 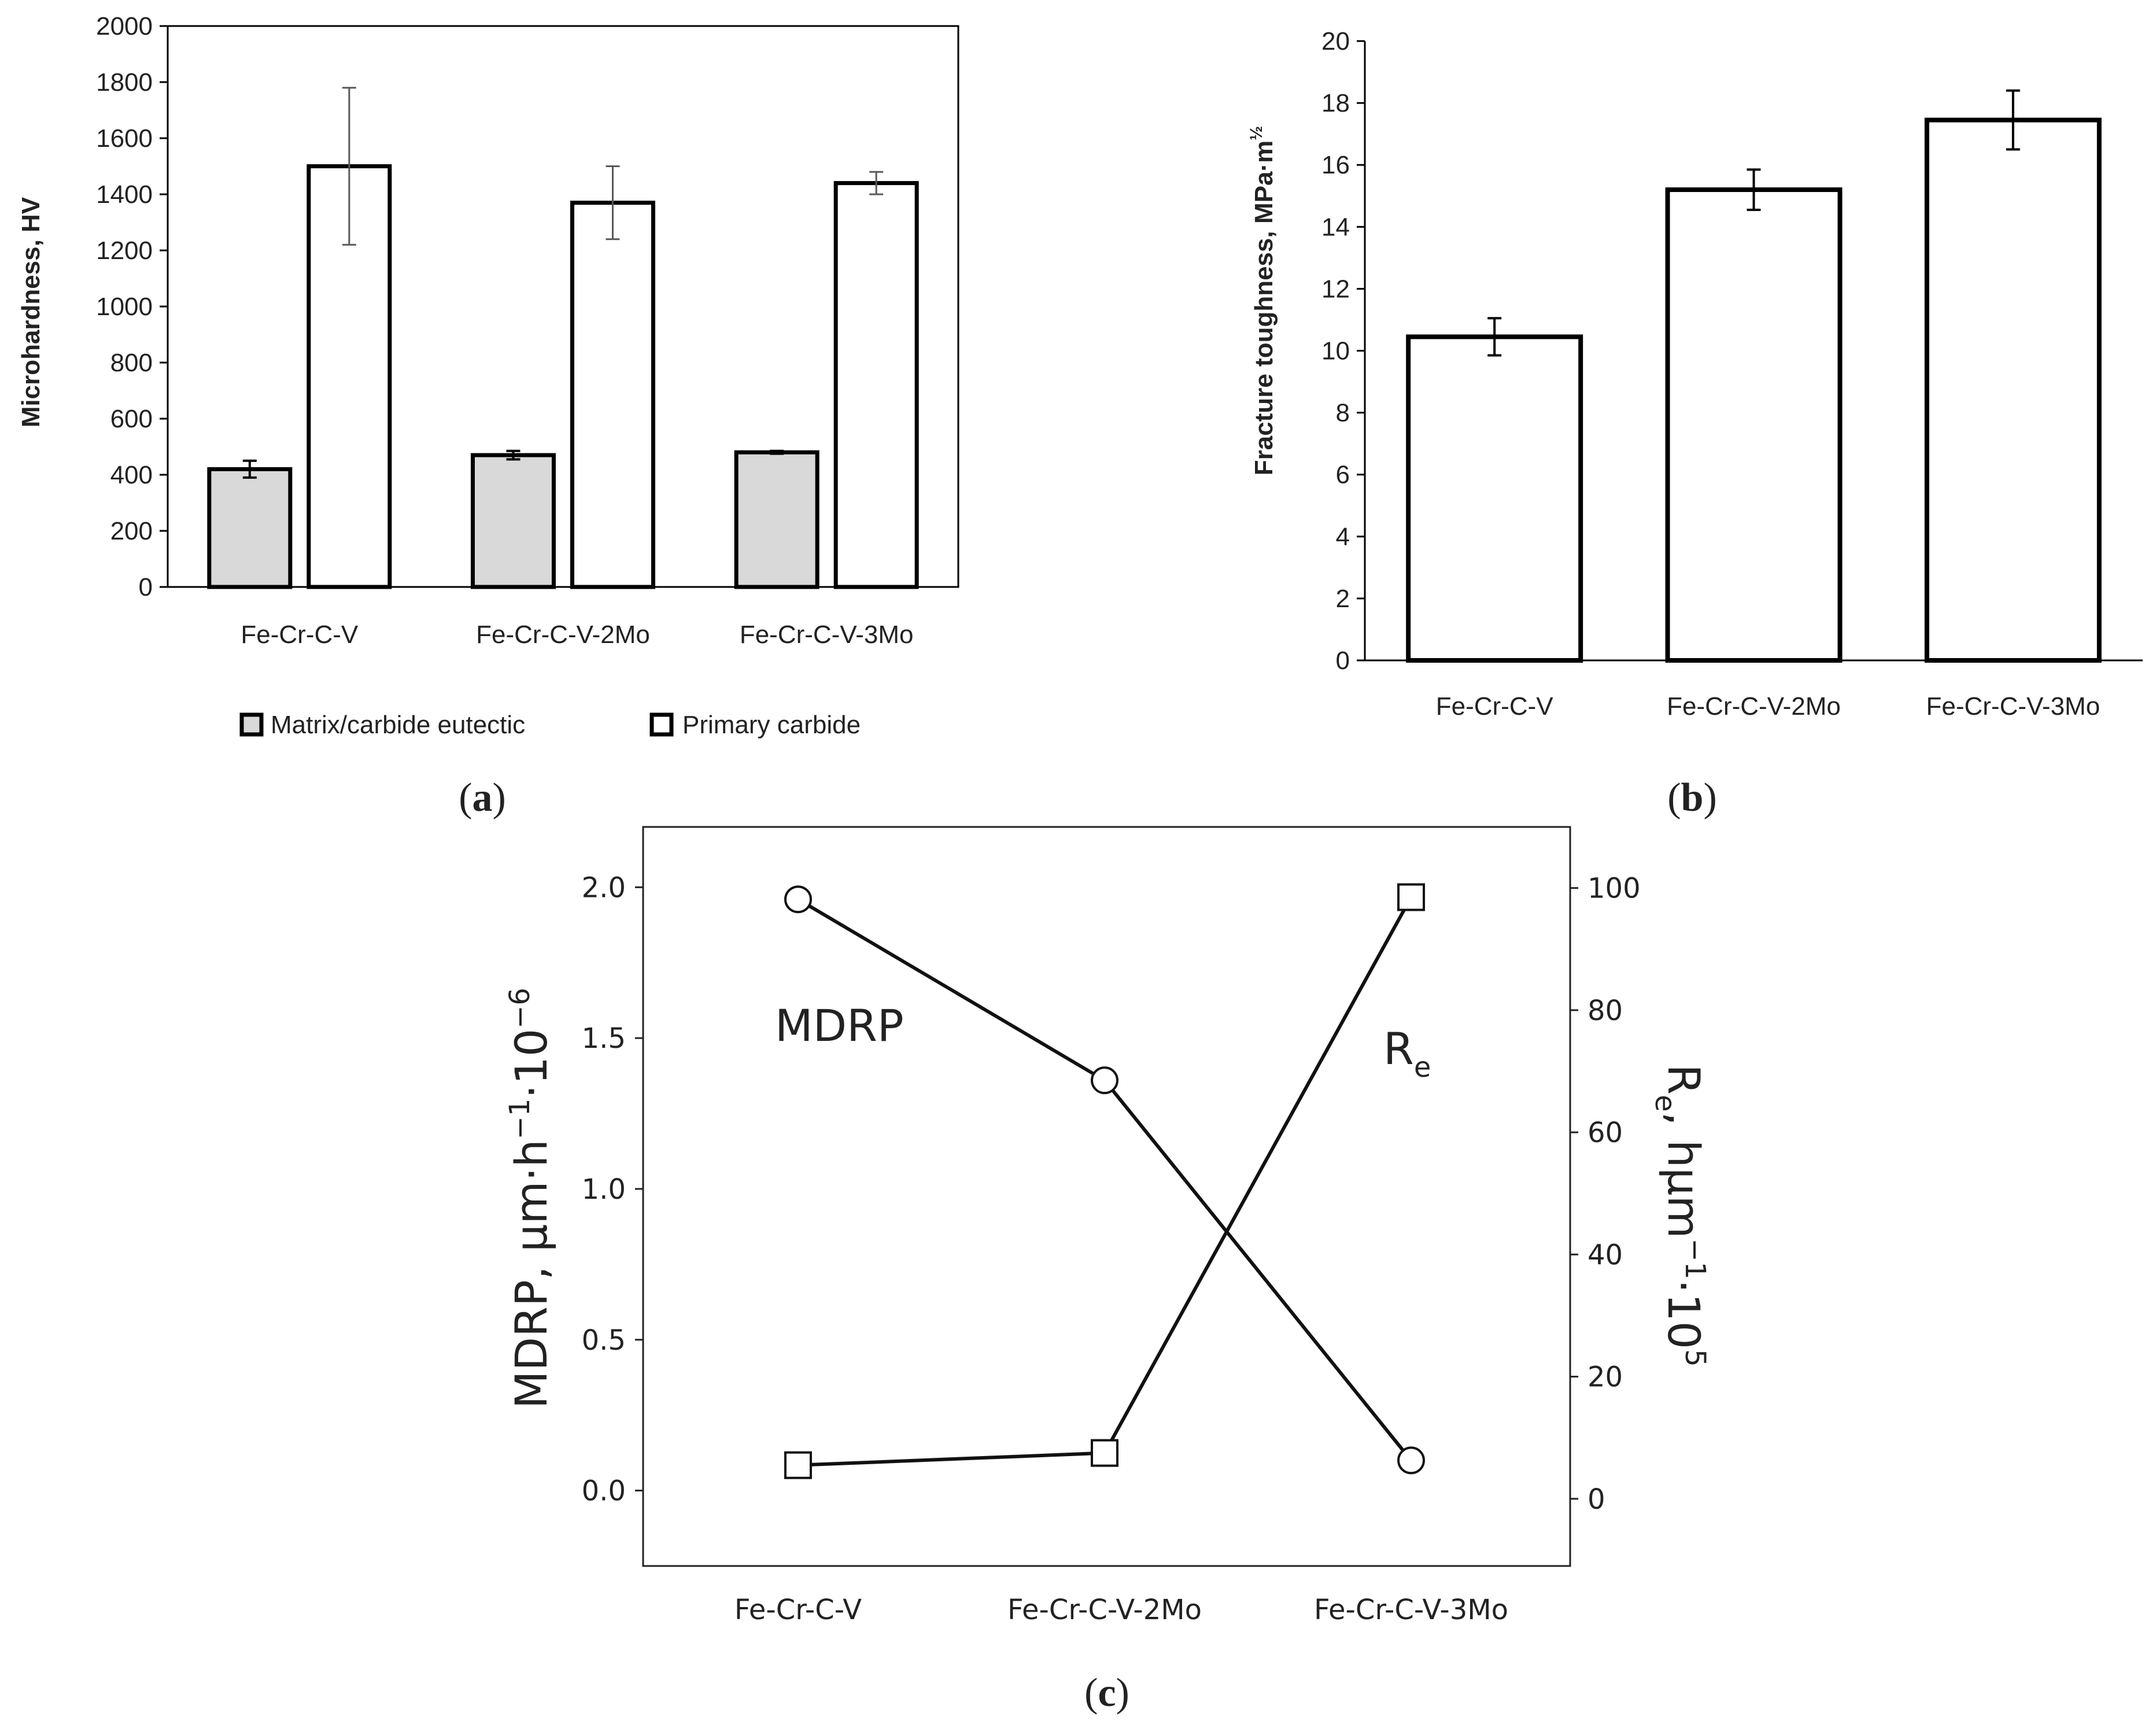 I want to click on y-tick-label-left: 1.0, so click(x=604, y=1189).